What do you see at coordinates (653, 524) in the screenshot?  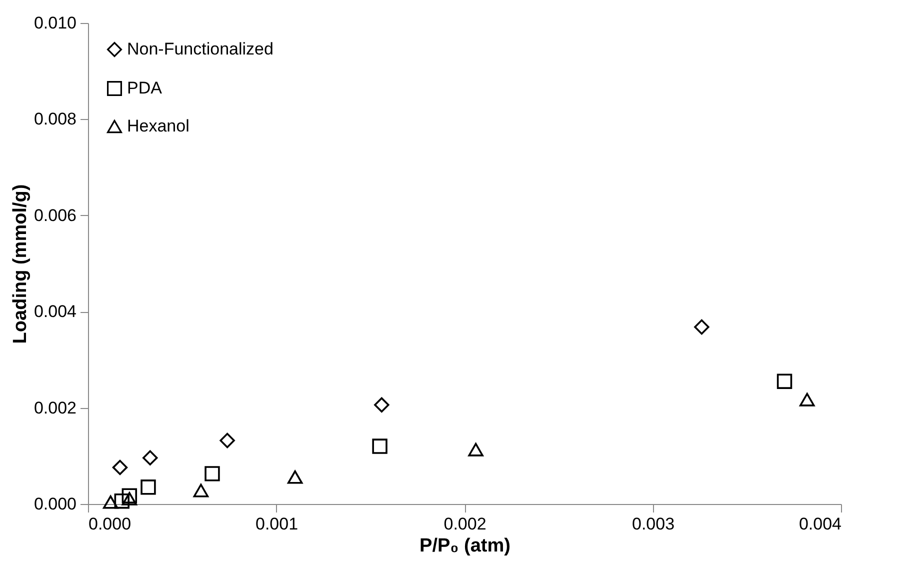 I see `x-tick-label: 0.003` at bounding box center [653, 524].